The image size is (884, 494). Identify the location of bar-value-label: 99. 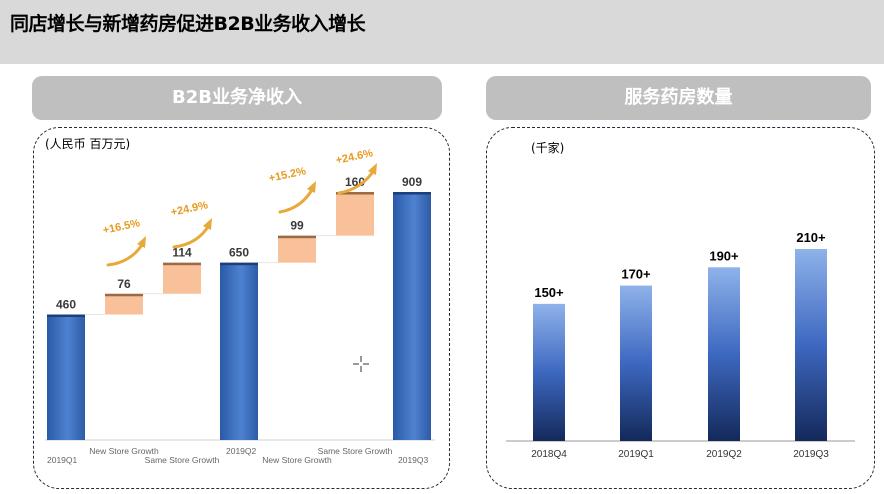
(297, 226).